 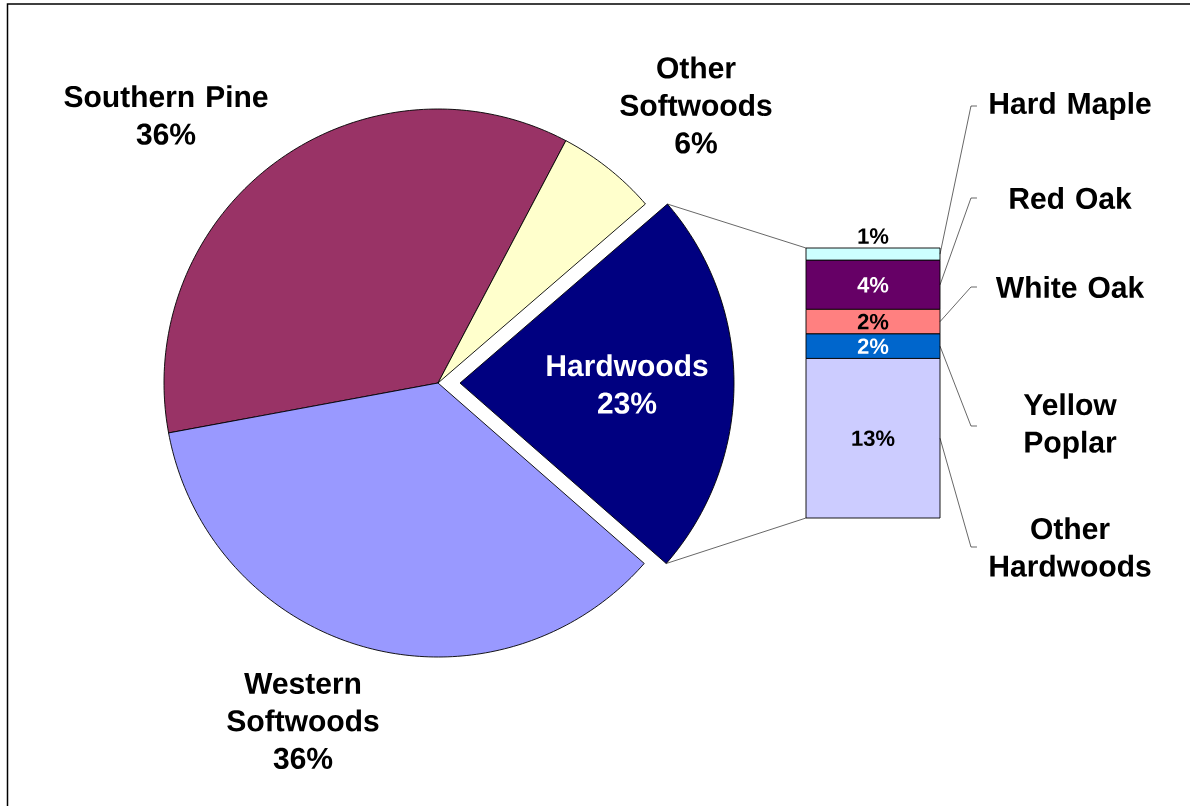 What do you see at coordinates (873, 285) in the screenshot?
I see `data-label: 4%` at bounding box center [873, 285].